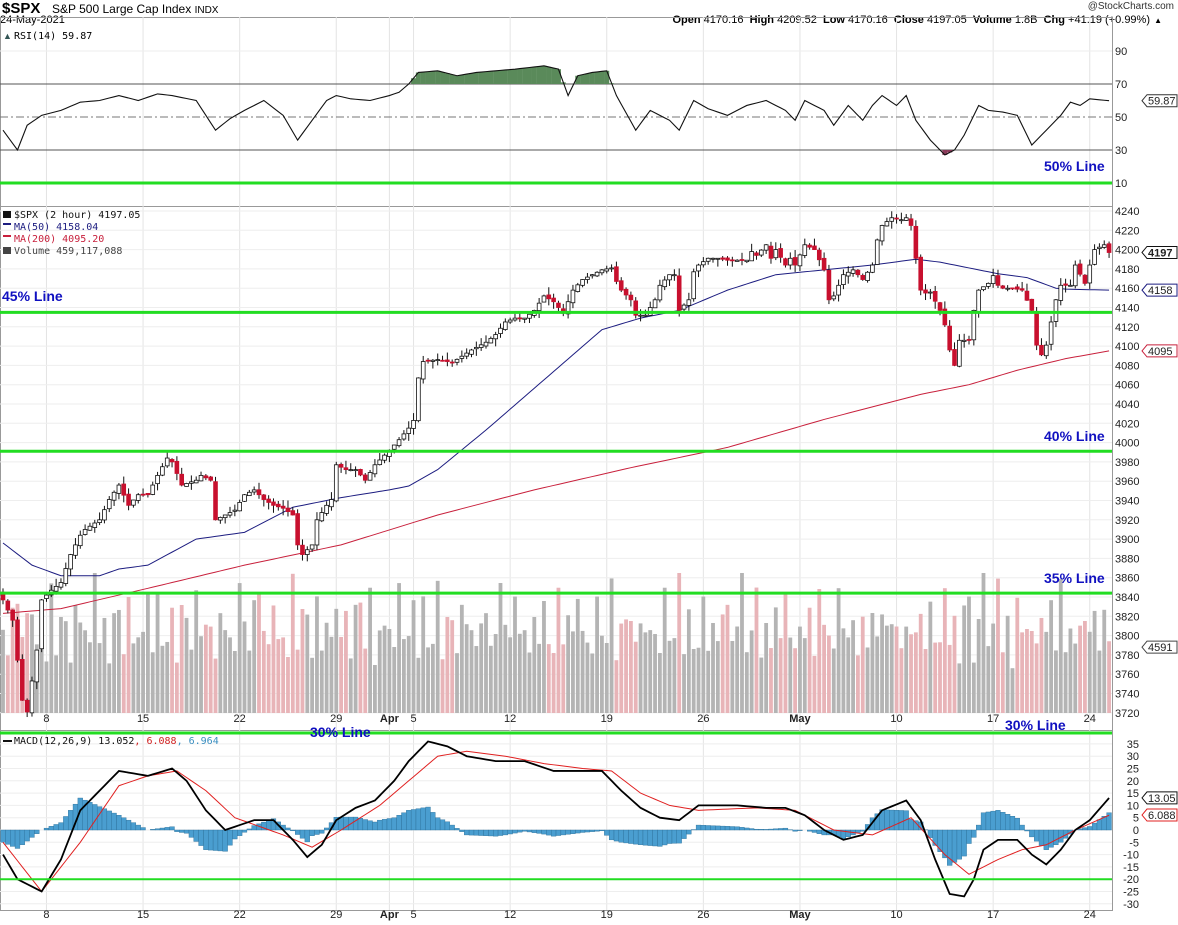 Image resolution: width=1178 pixels, height=925 pixels. I want to click on x-axis-label: 10, so click(896, 915).